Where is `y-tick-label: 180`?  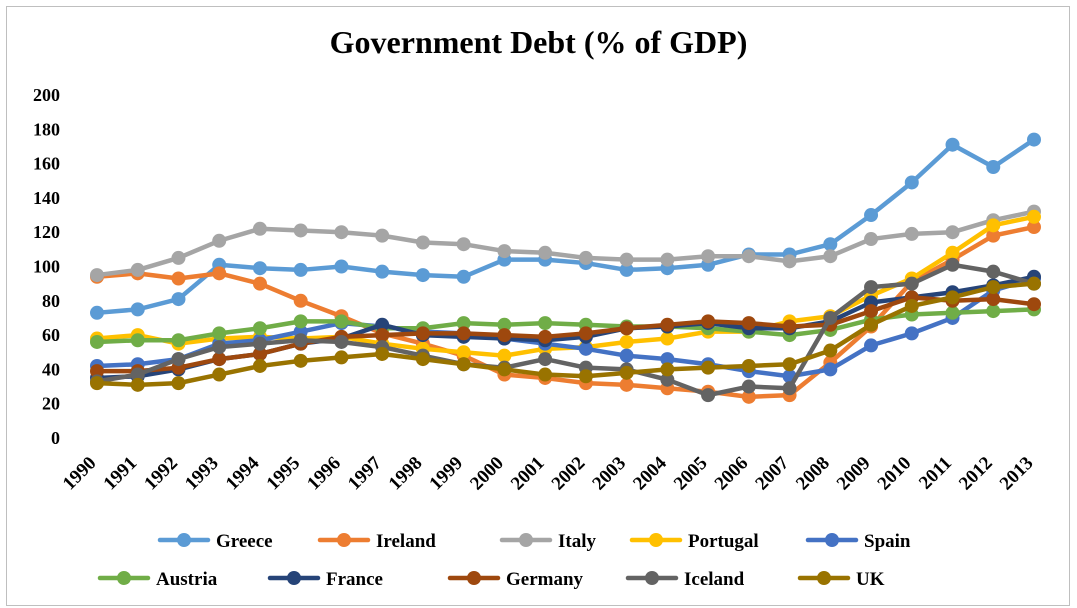 y-tick-label: 180 is located at coordinates (46, 129).